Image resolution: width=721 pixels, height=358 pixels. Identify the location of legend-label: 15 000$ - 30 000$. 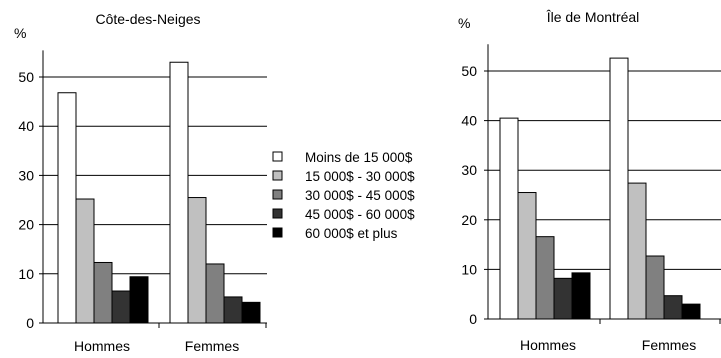
(360, 176).